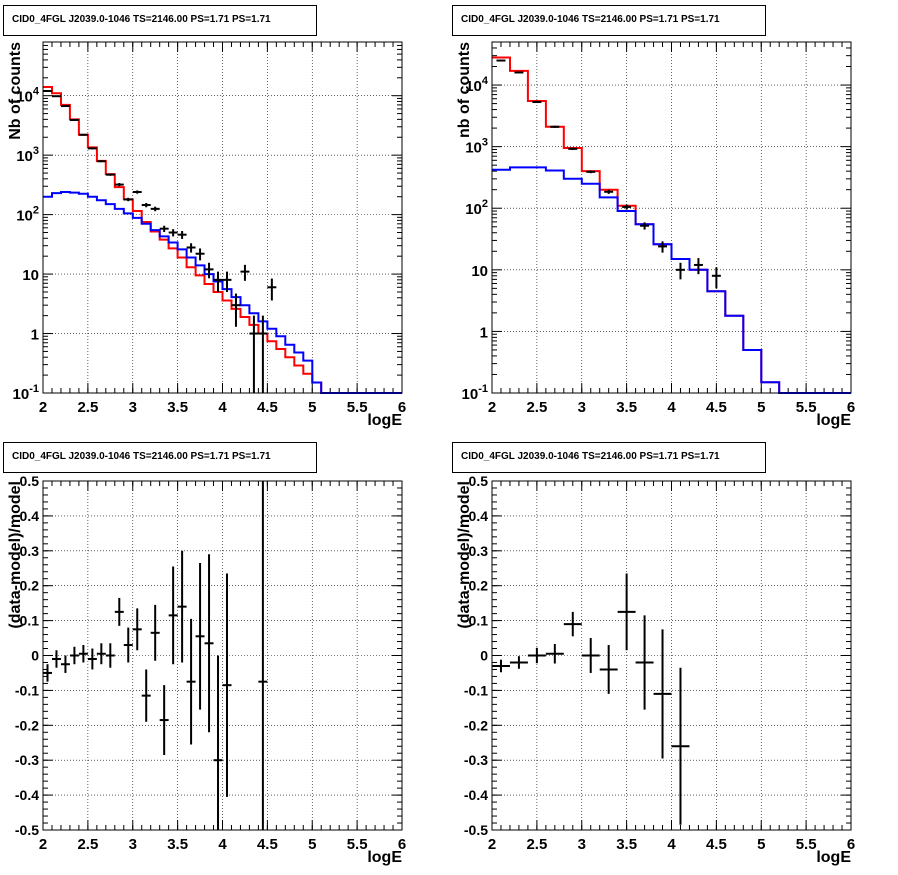  Describe the element at coordinates (479, 481) in the screenshot. I see `y-tick-label: 0.5` at that location.